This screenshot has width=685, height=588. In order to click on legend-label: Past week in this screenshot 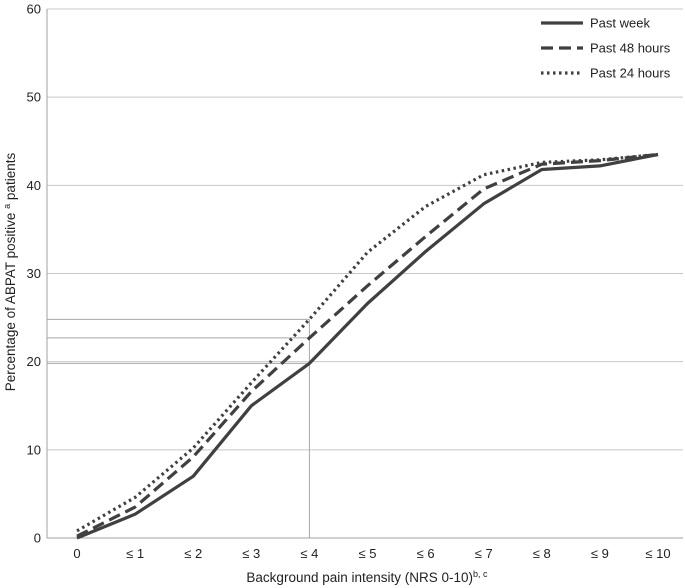, I will do `click(620, 23)`.